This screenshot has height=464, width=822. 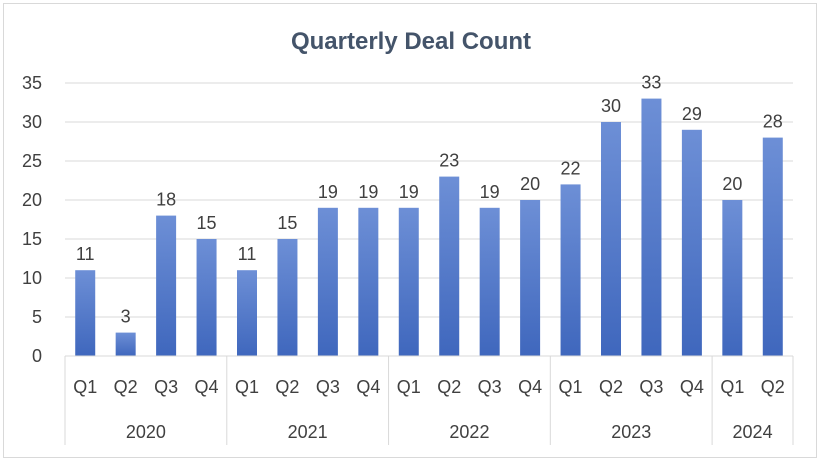 What do you see at coordinates (32, 200) in the screenshot?
I see `y-tick-label: 20` at bounding box center [32, 200].